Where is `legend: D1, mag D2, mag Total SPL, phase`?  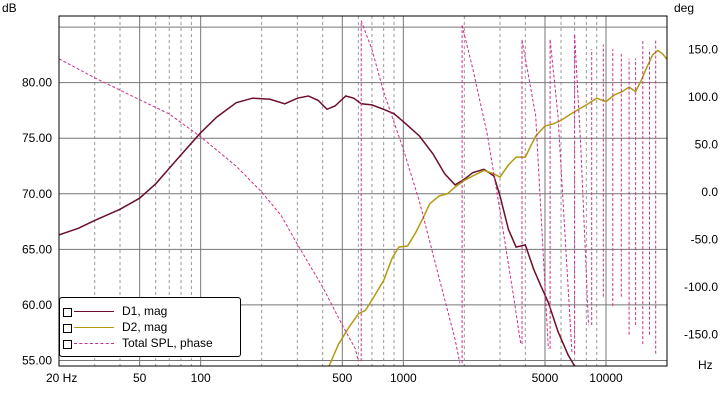 legend: D1, mag D2, mag Total SPL, phase is located at coordinates (150, 327).